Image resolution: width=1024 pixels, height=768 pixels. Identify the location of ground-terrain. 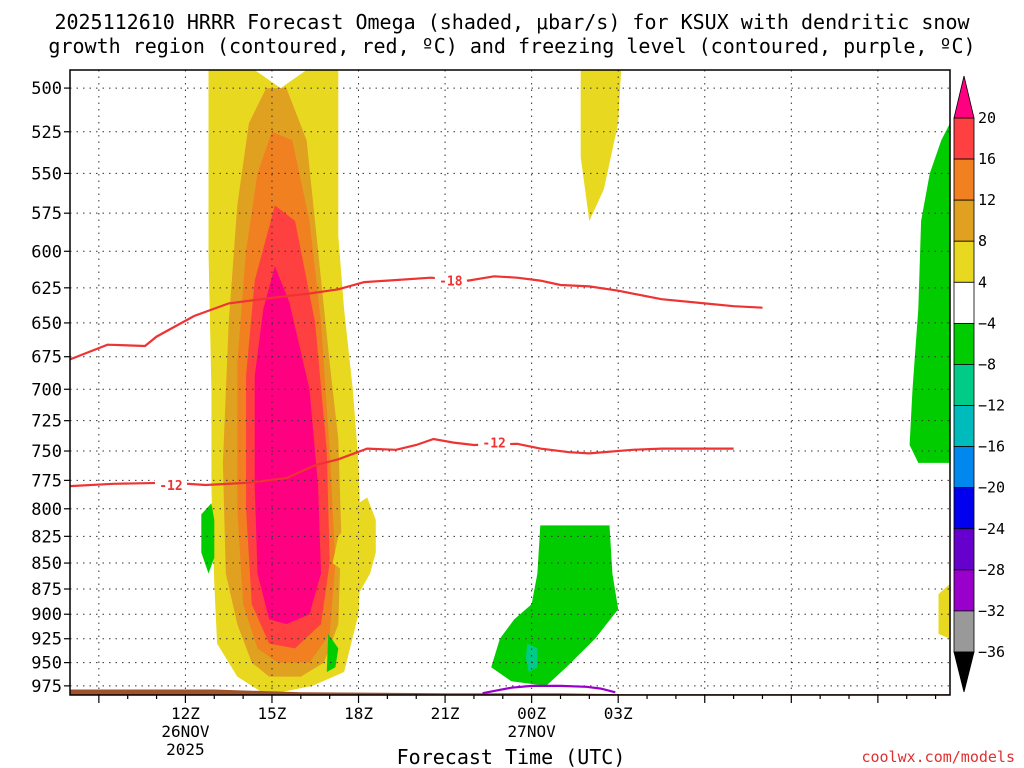
(510, 692).